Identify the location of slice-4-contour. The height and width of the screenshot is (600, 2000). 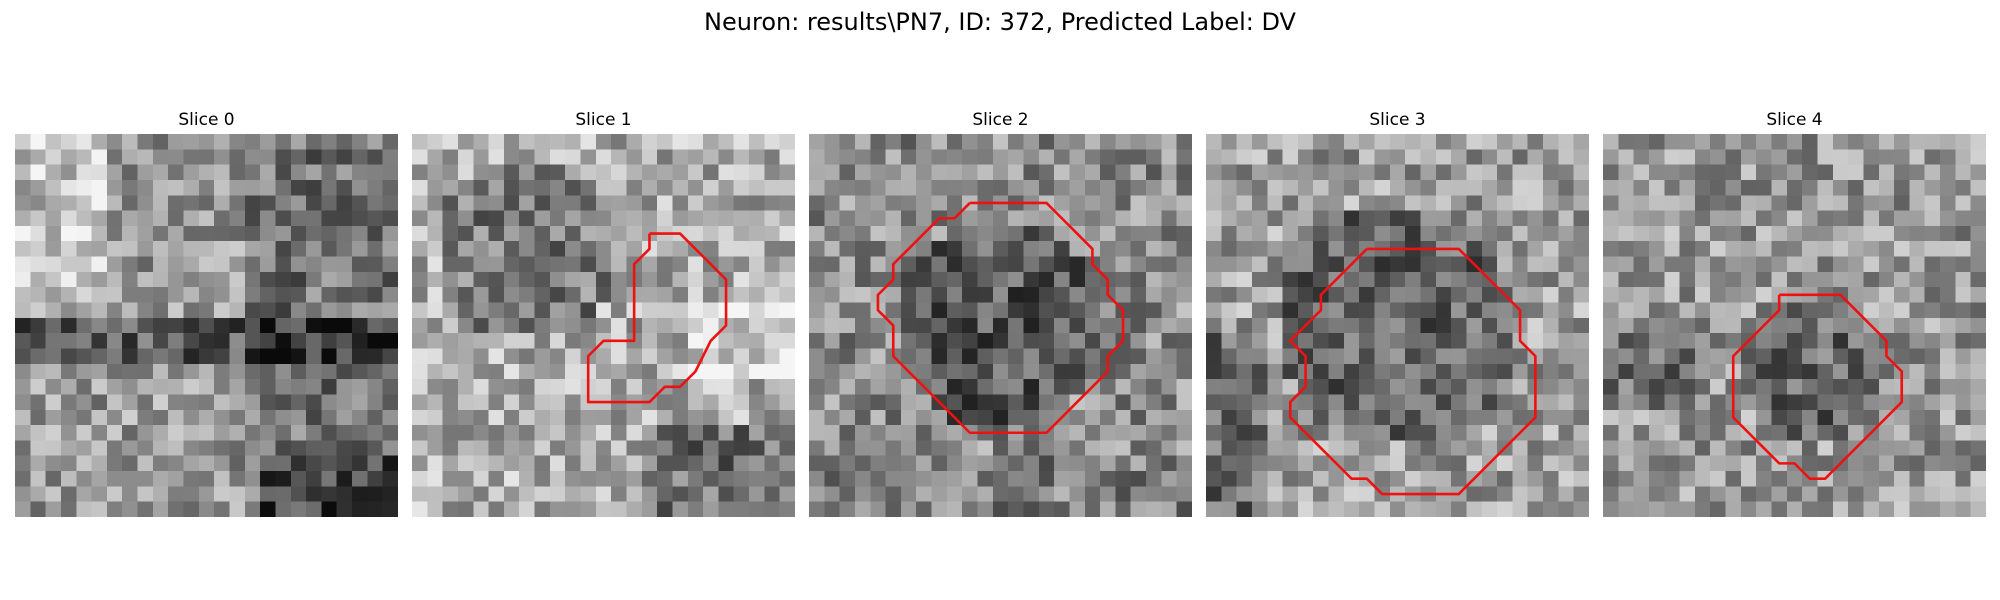
(1817, 387).